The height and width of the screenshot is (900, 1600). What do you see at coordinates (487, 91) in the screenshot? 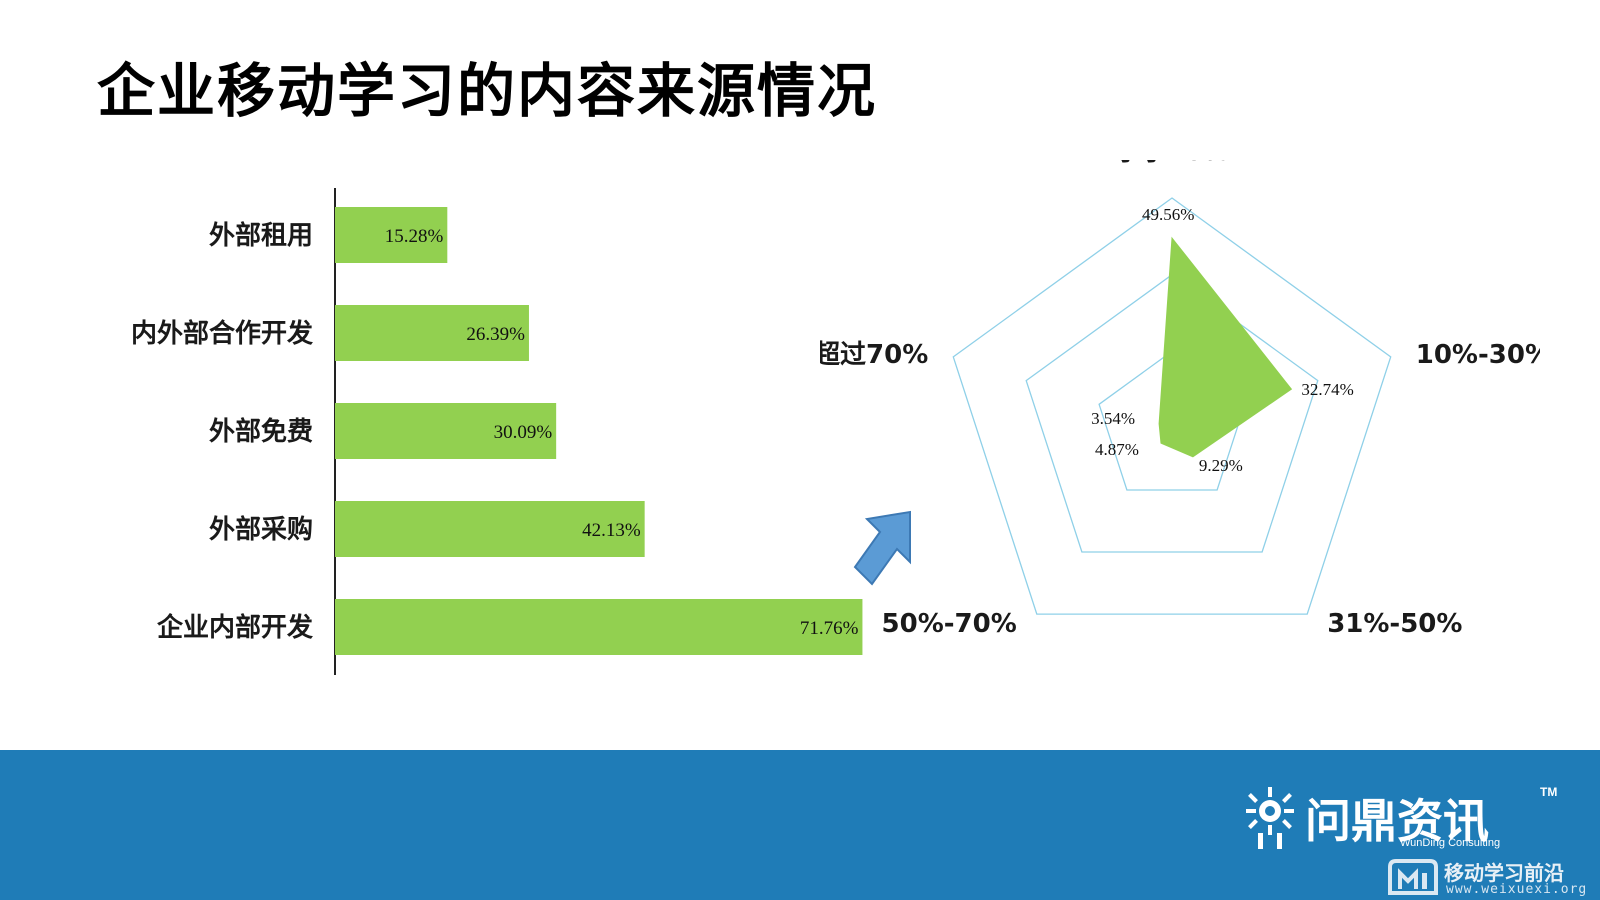
I see `slide-title: 企业移动学习的内容来源情况` at bounding box center [487, 91].